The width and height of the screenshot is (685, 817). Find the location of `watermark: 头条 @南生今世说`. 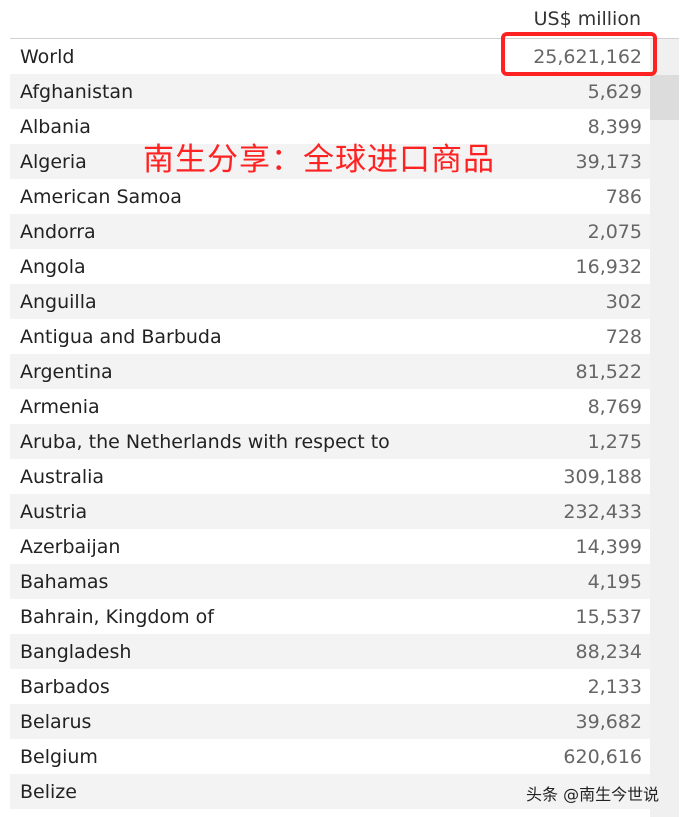

watermark: 头条 @南生今世说 is located at coordinates (593, 794).